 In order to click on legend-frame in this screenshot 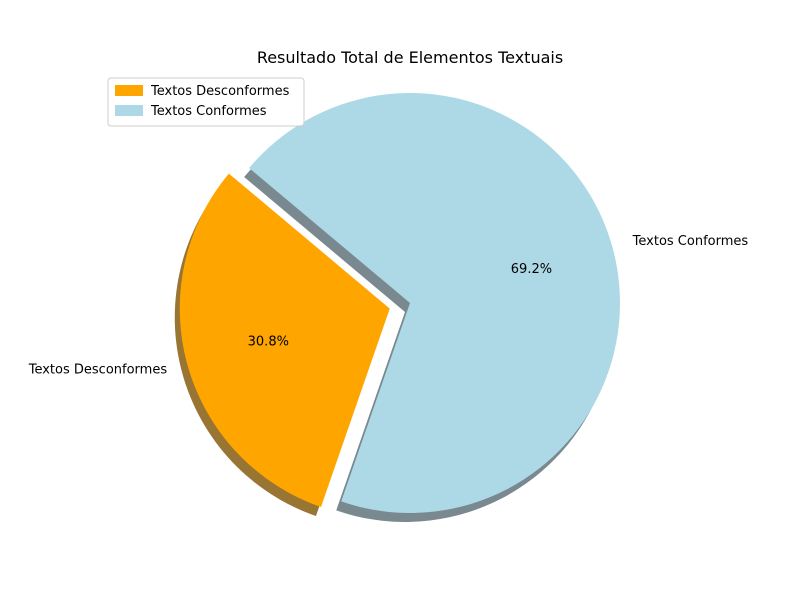, I will do `click(206, 102)`.